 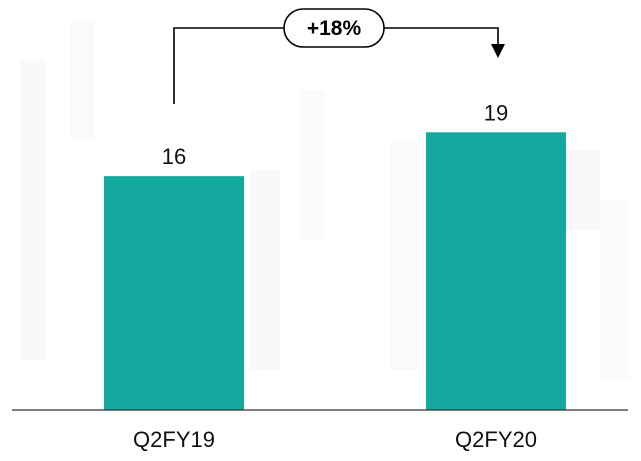 What do you see at coordinates (174, 439) in the screenshot?
I see `category-label: Q2FY19` at bounding box center [174, 439].